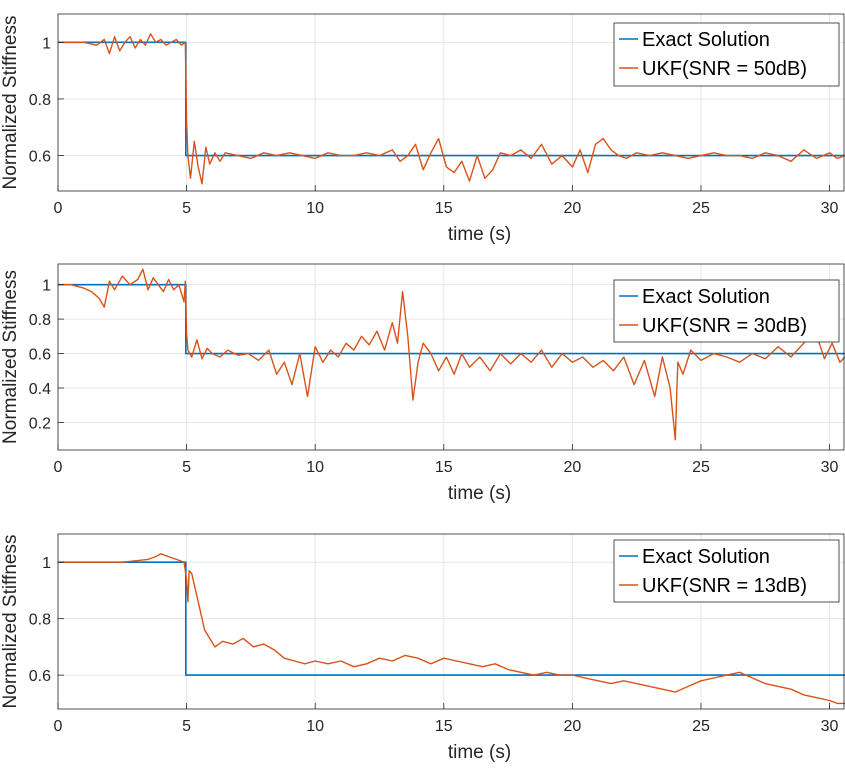  I want to click on legend: Exact Solution UKF(SNR = 50dB), so click(726, 54).